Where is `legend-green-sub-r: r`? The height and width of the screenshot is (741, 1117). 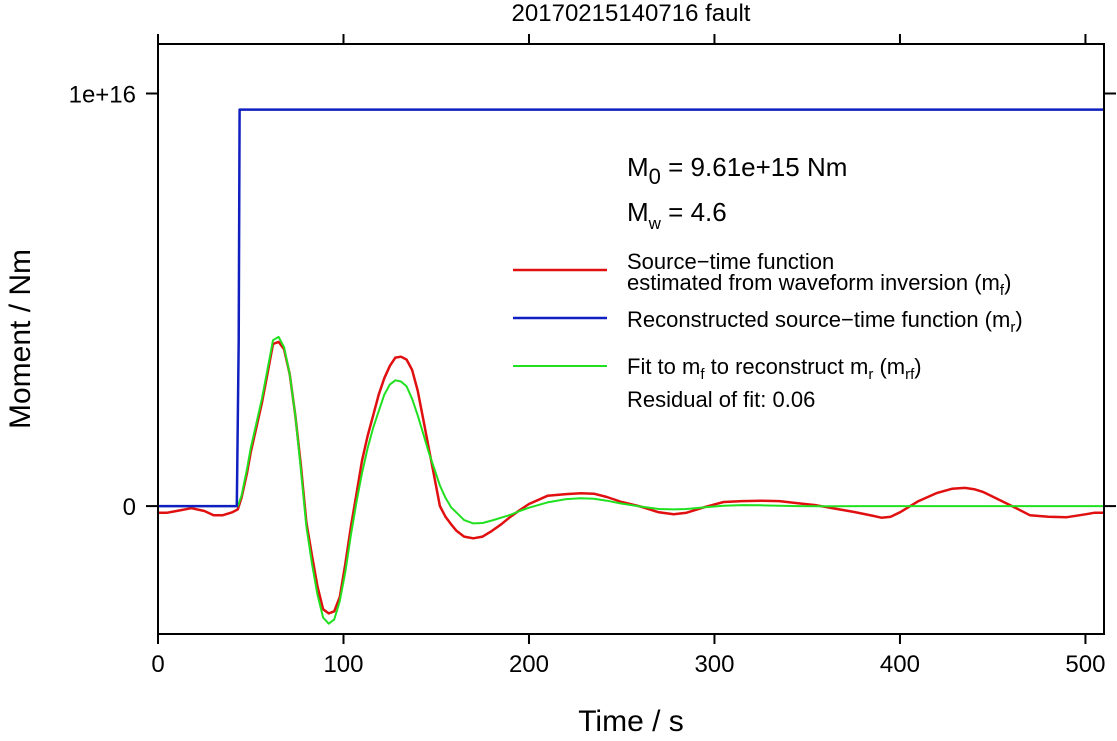 legend-green-sub-r: r is located at coordinates (870, 374).